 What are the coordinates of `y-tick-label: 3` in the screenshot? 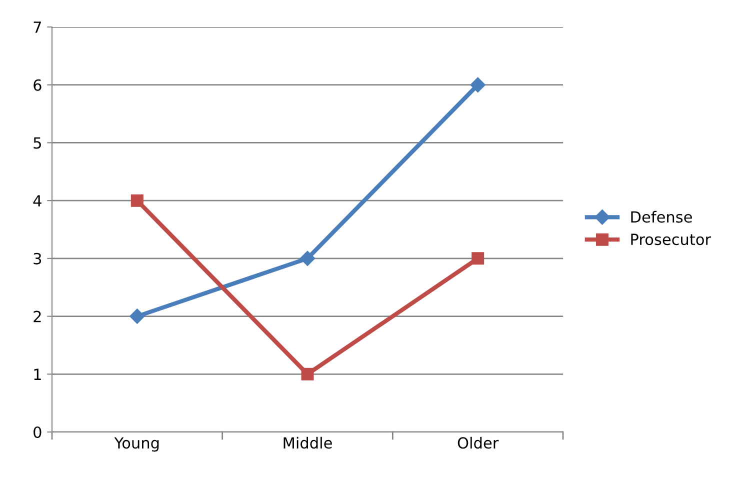 It's located at (38, 258).